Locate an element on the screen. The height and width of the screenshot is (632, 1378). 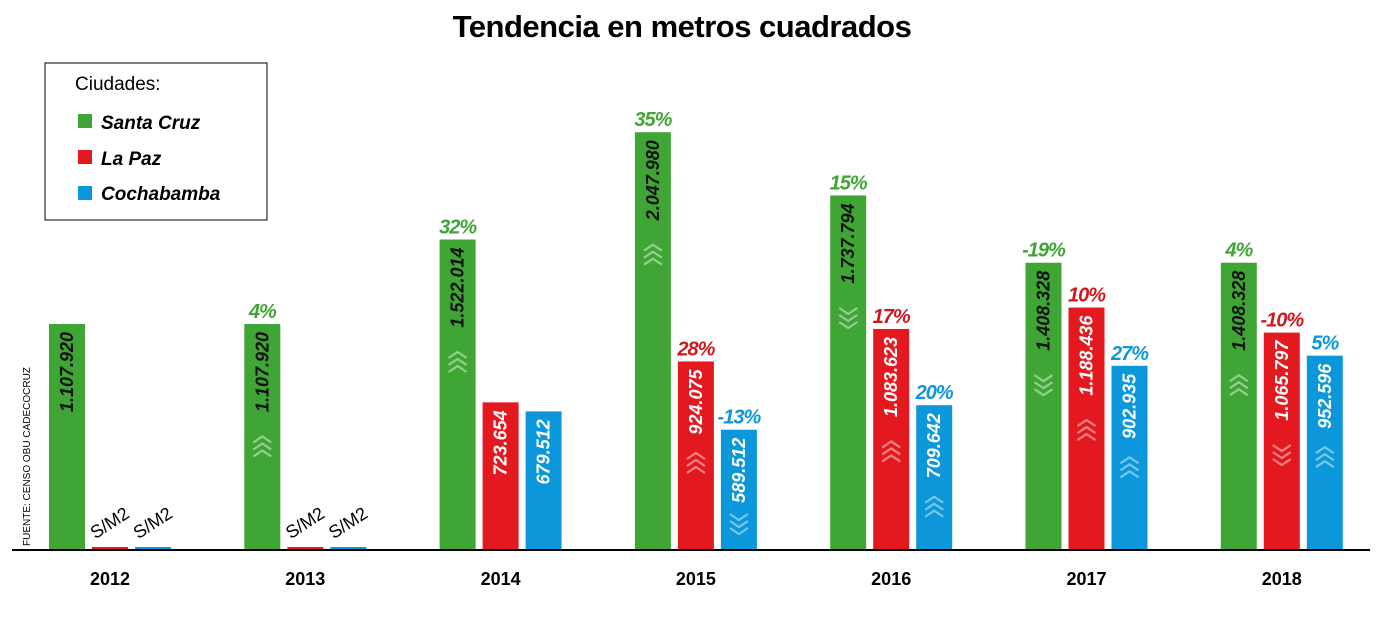
change-label: 15% is located at coordinates (849, 183).